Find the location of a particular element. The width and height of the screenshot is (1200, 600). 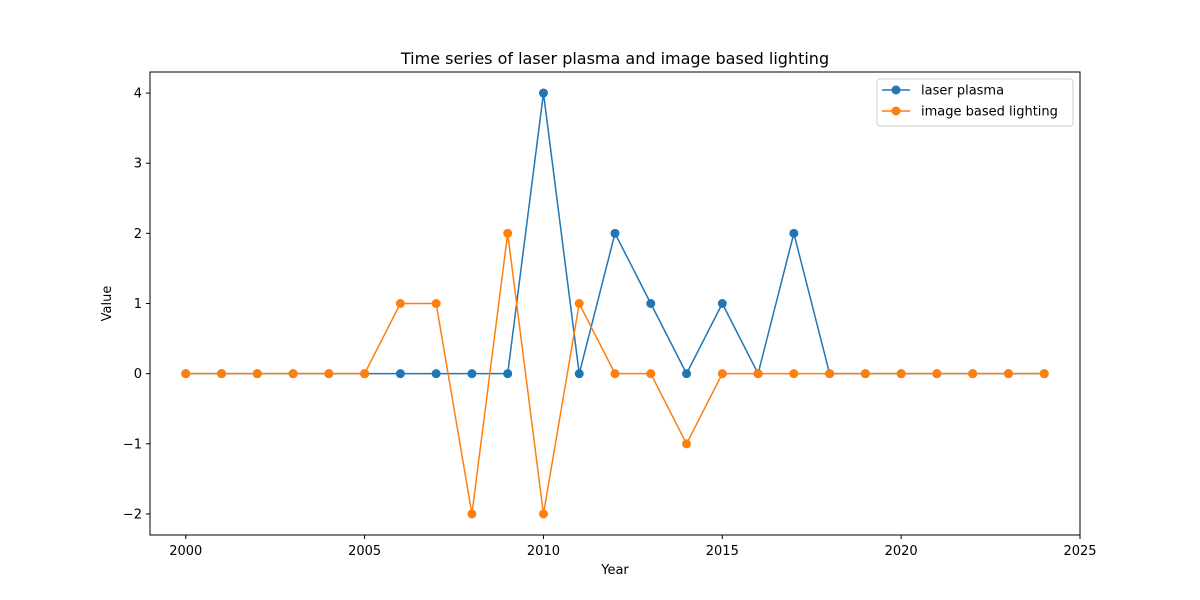

x-tick-label: 2015 is located at coordinates (722, 551).